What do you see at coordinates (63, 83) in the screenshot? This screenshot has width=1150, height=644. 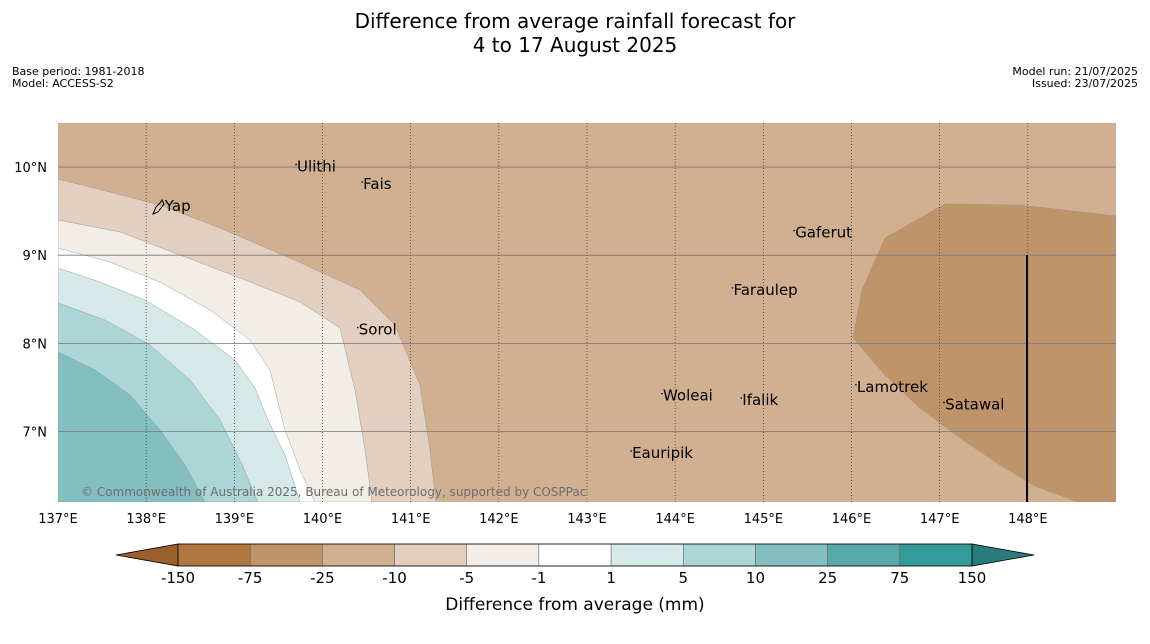 I see `model-text: Model: ACCESS-S2` at bounding box center [63, 83].